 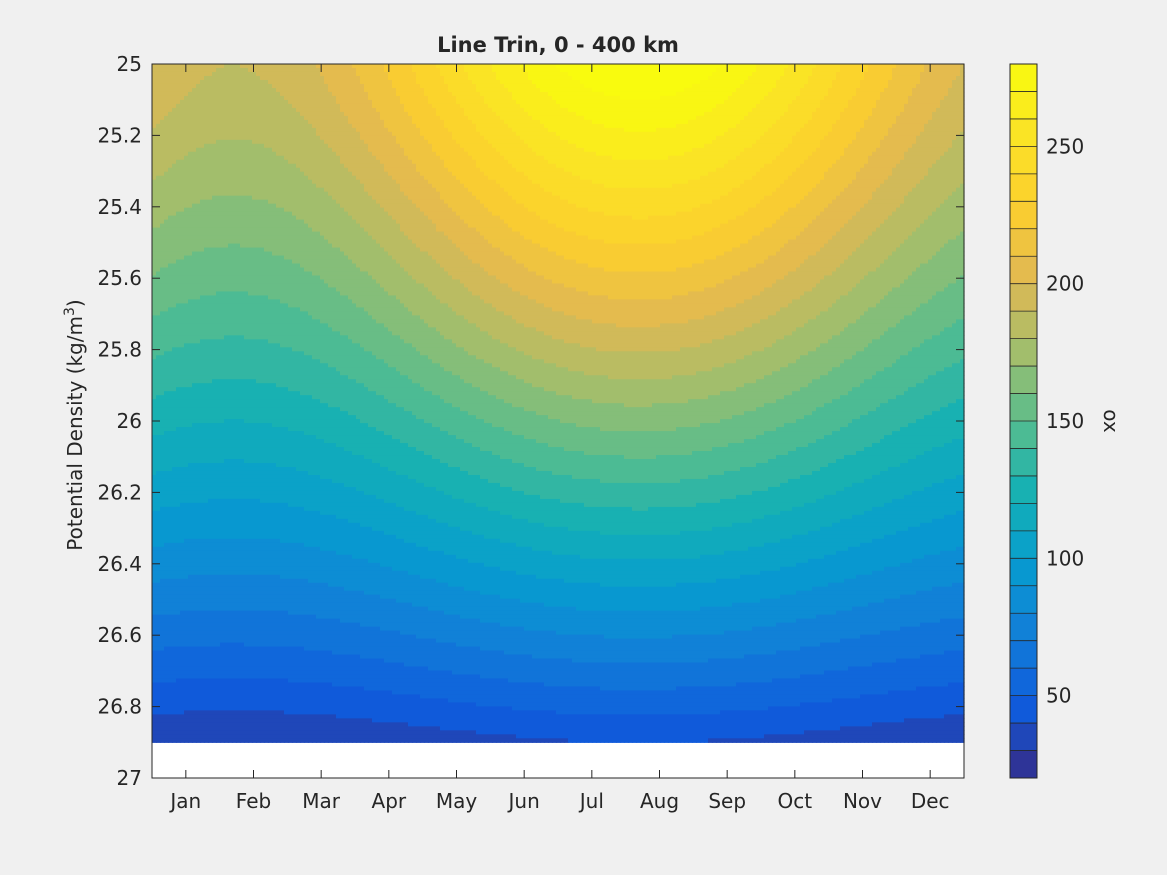 What do you see at coordinates (119, 635) in the screenshot?
I see `y-tick-label: 26.6` at bounding box center [119, 635].